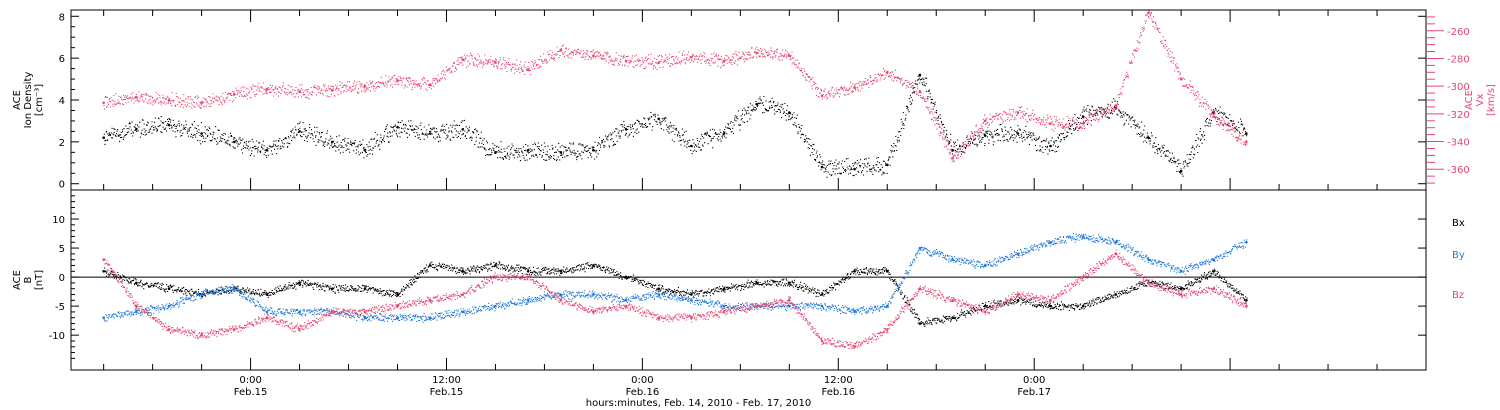 This screenshot has width=1500, height=410. What do you see at coordinates (62, 59) in the screenshot?
I see `top-left-tick-label: 6` at bounding box center [62, 59].